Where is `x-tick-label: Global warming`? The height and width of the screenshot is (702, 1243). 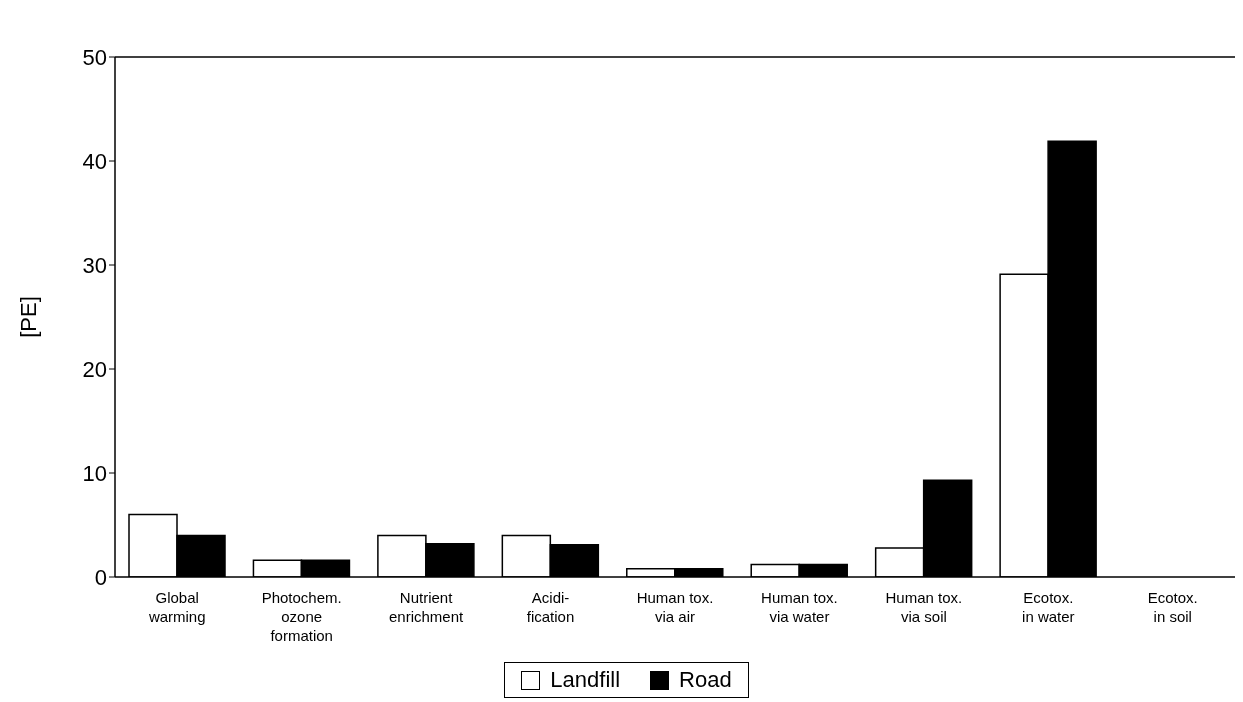
x-tick-label: Global warming is located at coordinates (176, 607).